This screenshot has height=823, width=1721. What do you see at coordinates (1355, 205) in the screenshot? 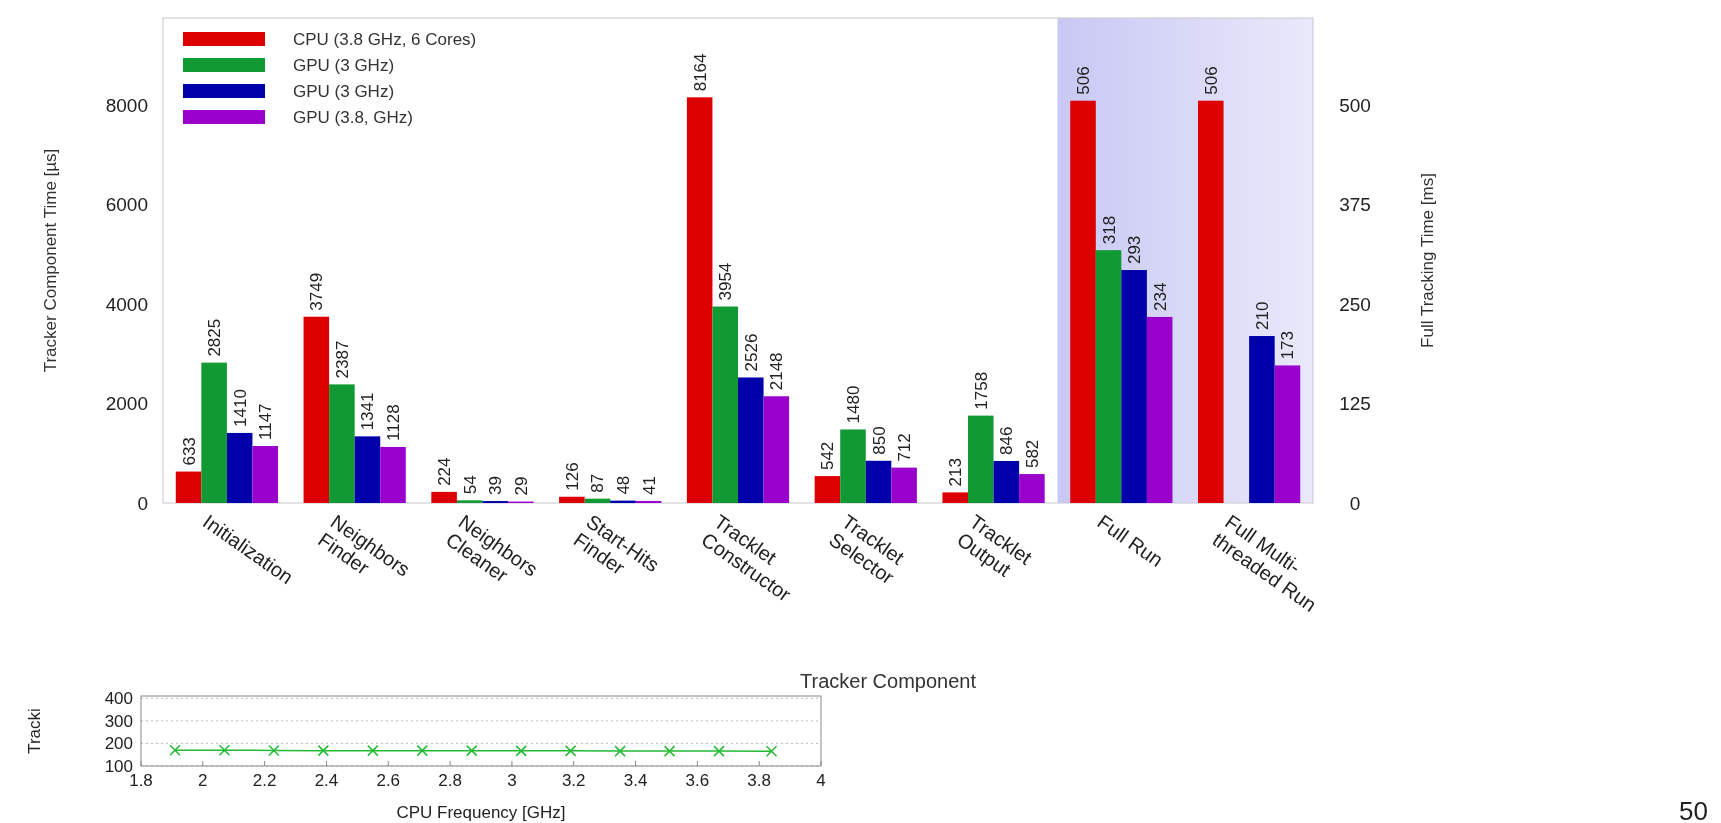
I see `y2-tick-label: 375` at bounding box center [1355, 205].